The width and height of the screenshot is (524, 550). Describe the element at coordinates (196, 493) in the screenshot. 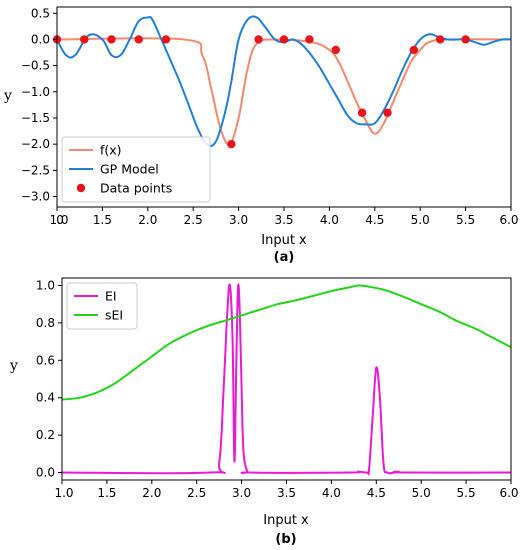

I see `chart-b-x-tick-label: 2.5` at that location.